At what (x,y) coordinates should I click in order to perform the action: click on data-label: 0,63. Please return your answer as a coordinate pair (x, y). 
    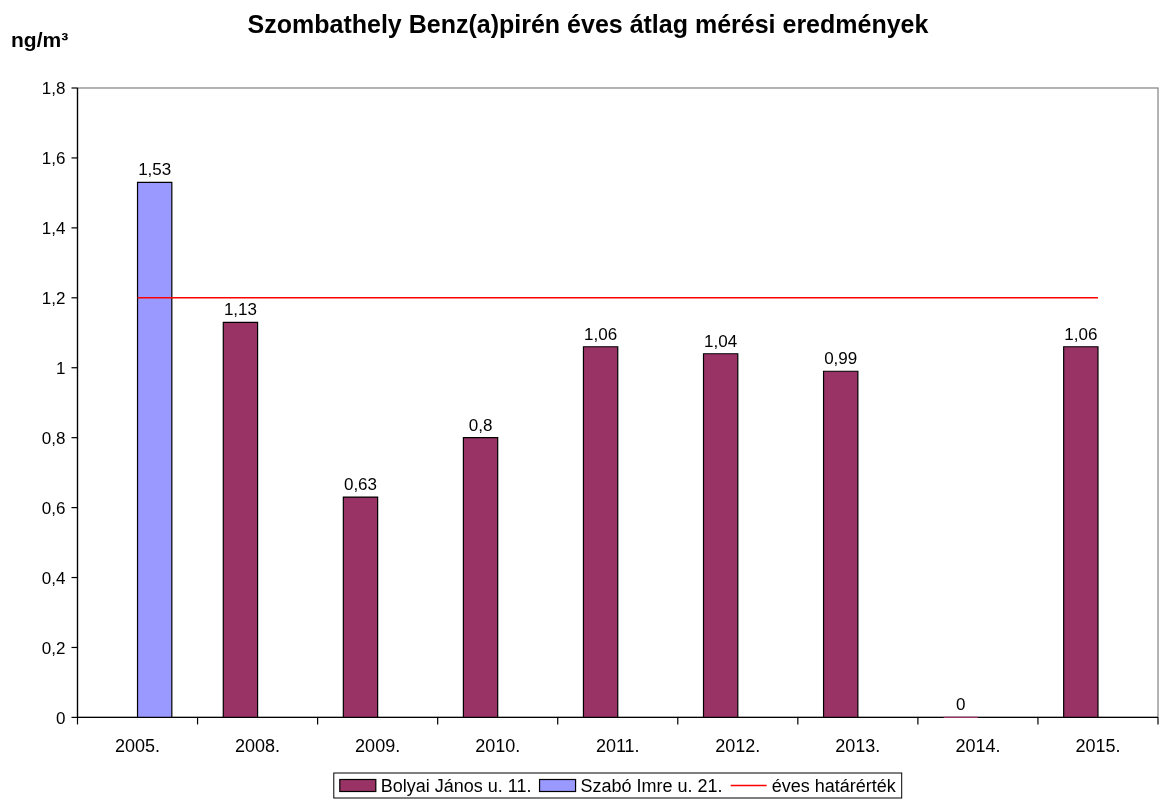
    Looking at the image, I should click on (360, 485).